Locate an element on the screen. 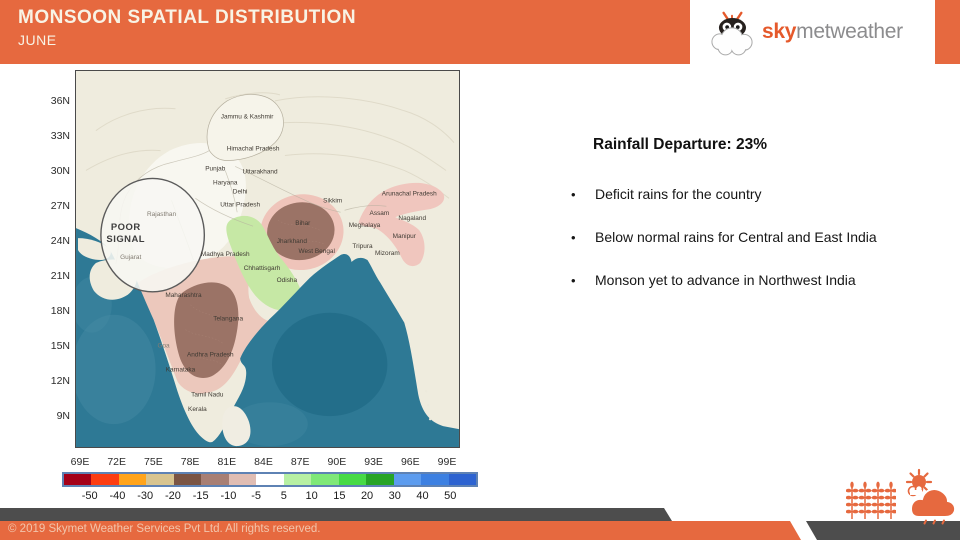  lon-label: 78E is located at coordinates (190, 462).